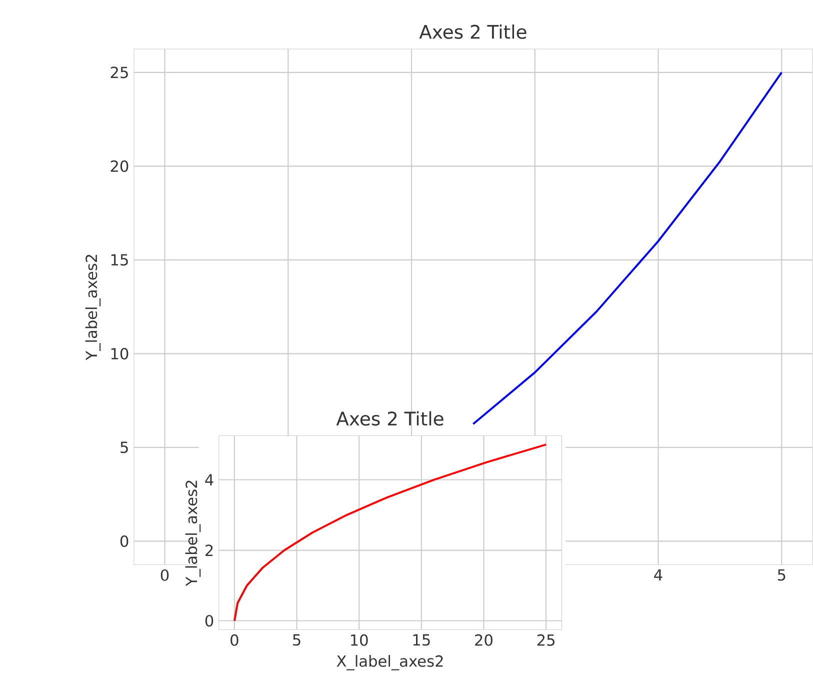 The height and width of the screenshot is (694, 813). I want to click on x-tick-label: 4, so click(658, 575).